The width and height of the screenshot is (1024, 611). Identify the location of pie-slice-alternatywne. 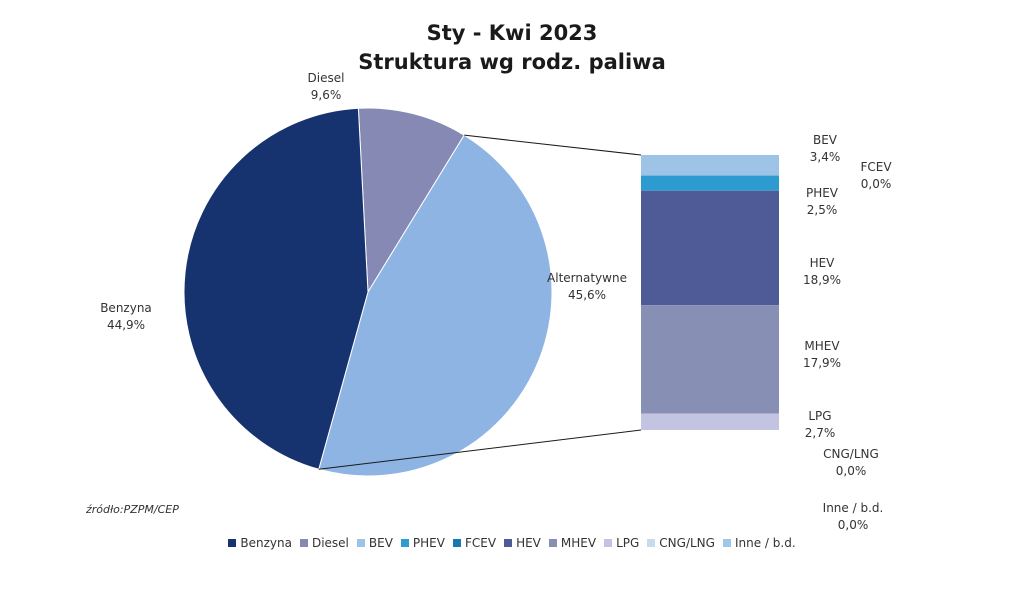
(435, 305).